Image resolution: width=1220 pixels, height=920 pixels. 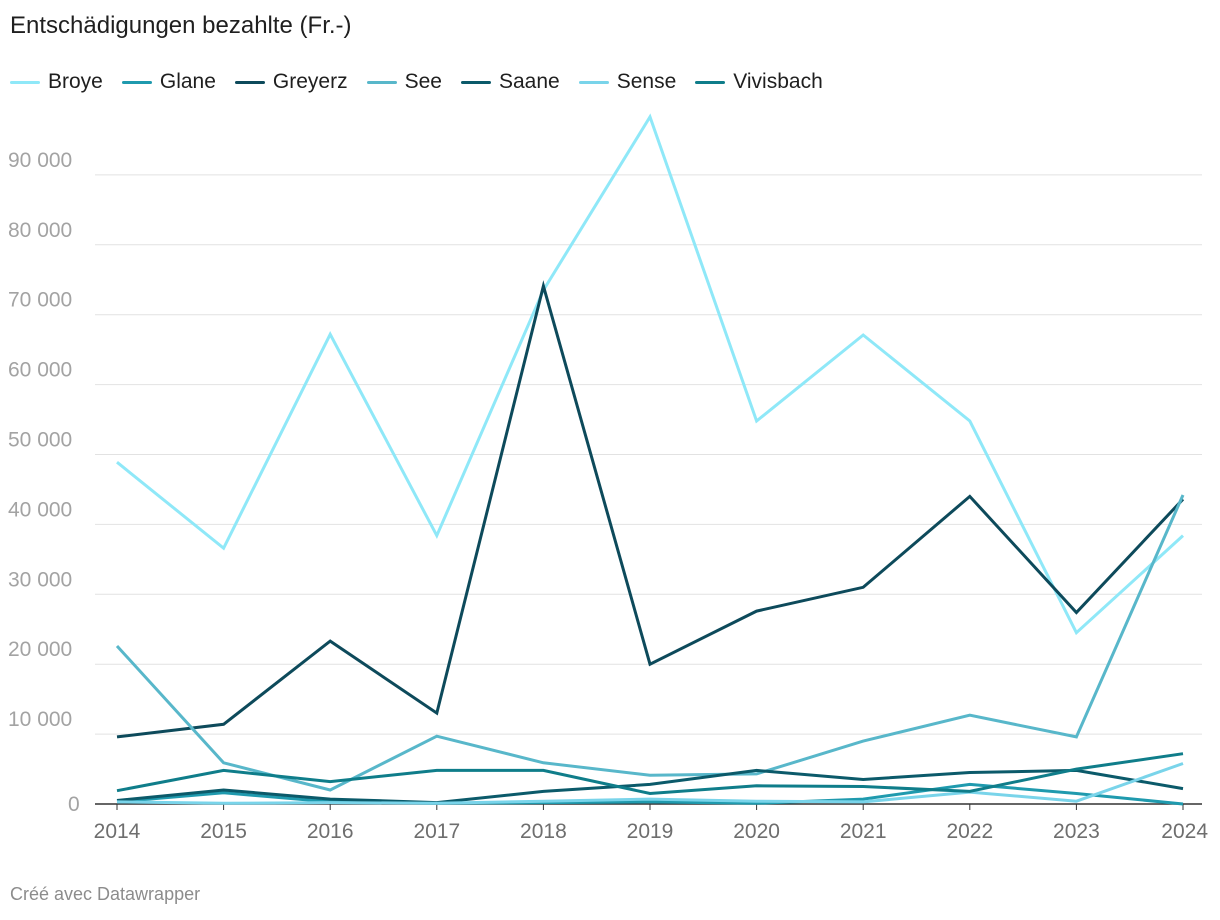 I want to click on y-tick-label: 90 000, so click(x=40, y=160).